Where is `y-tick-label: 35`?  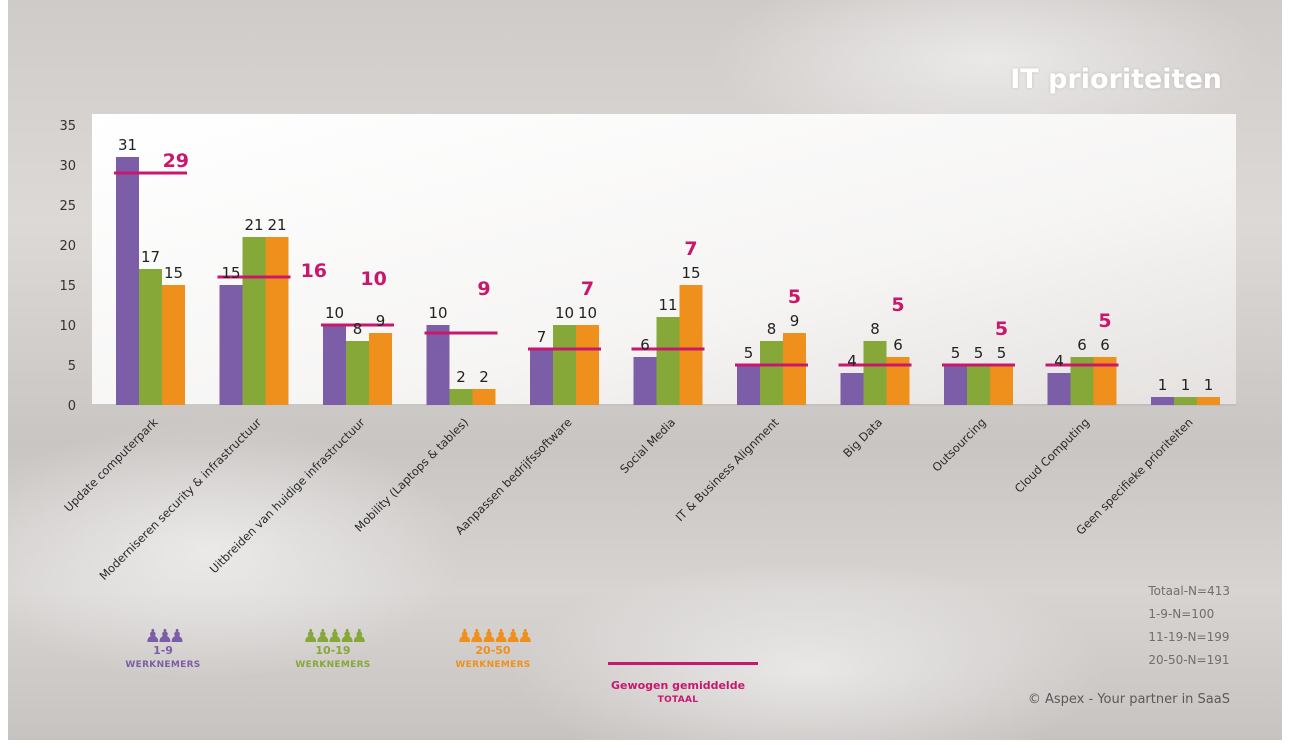 y-tick-label: 35 is located at coordinates (67, 126).